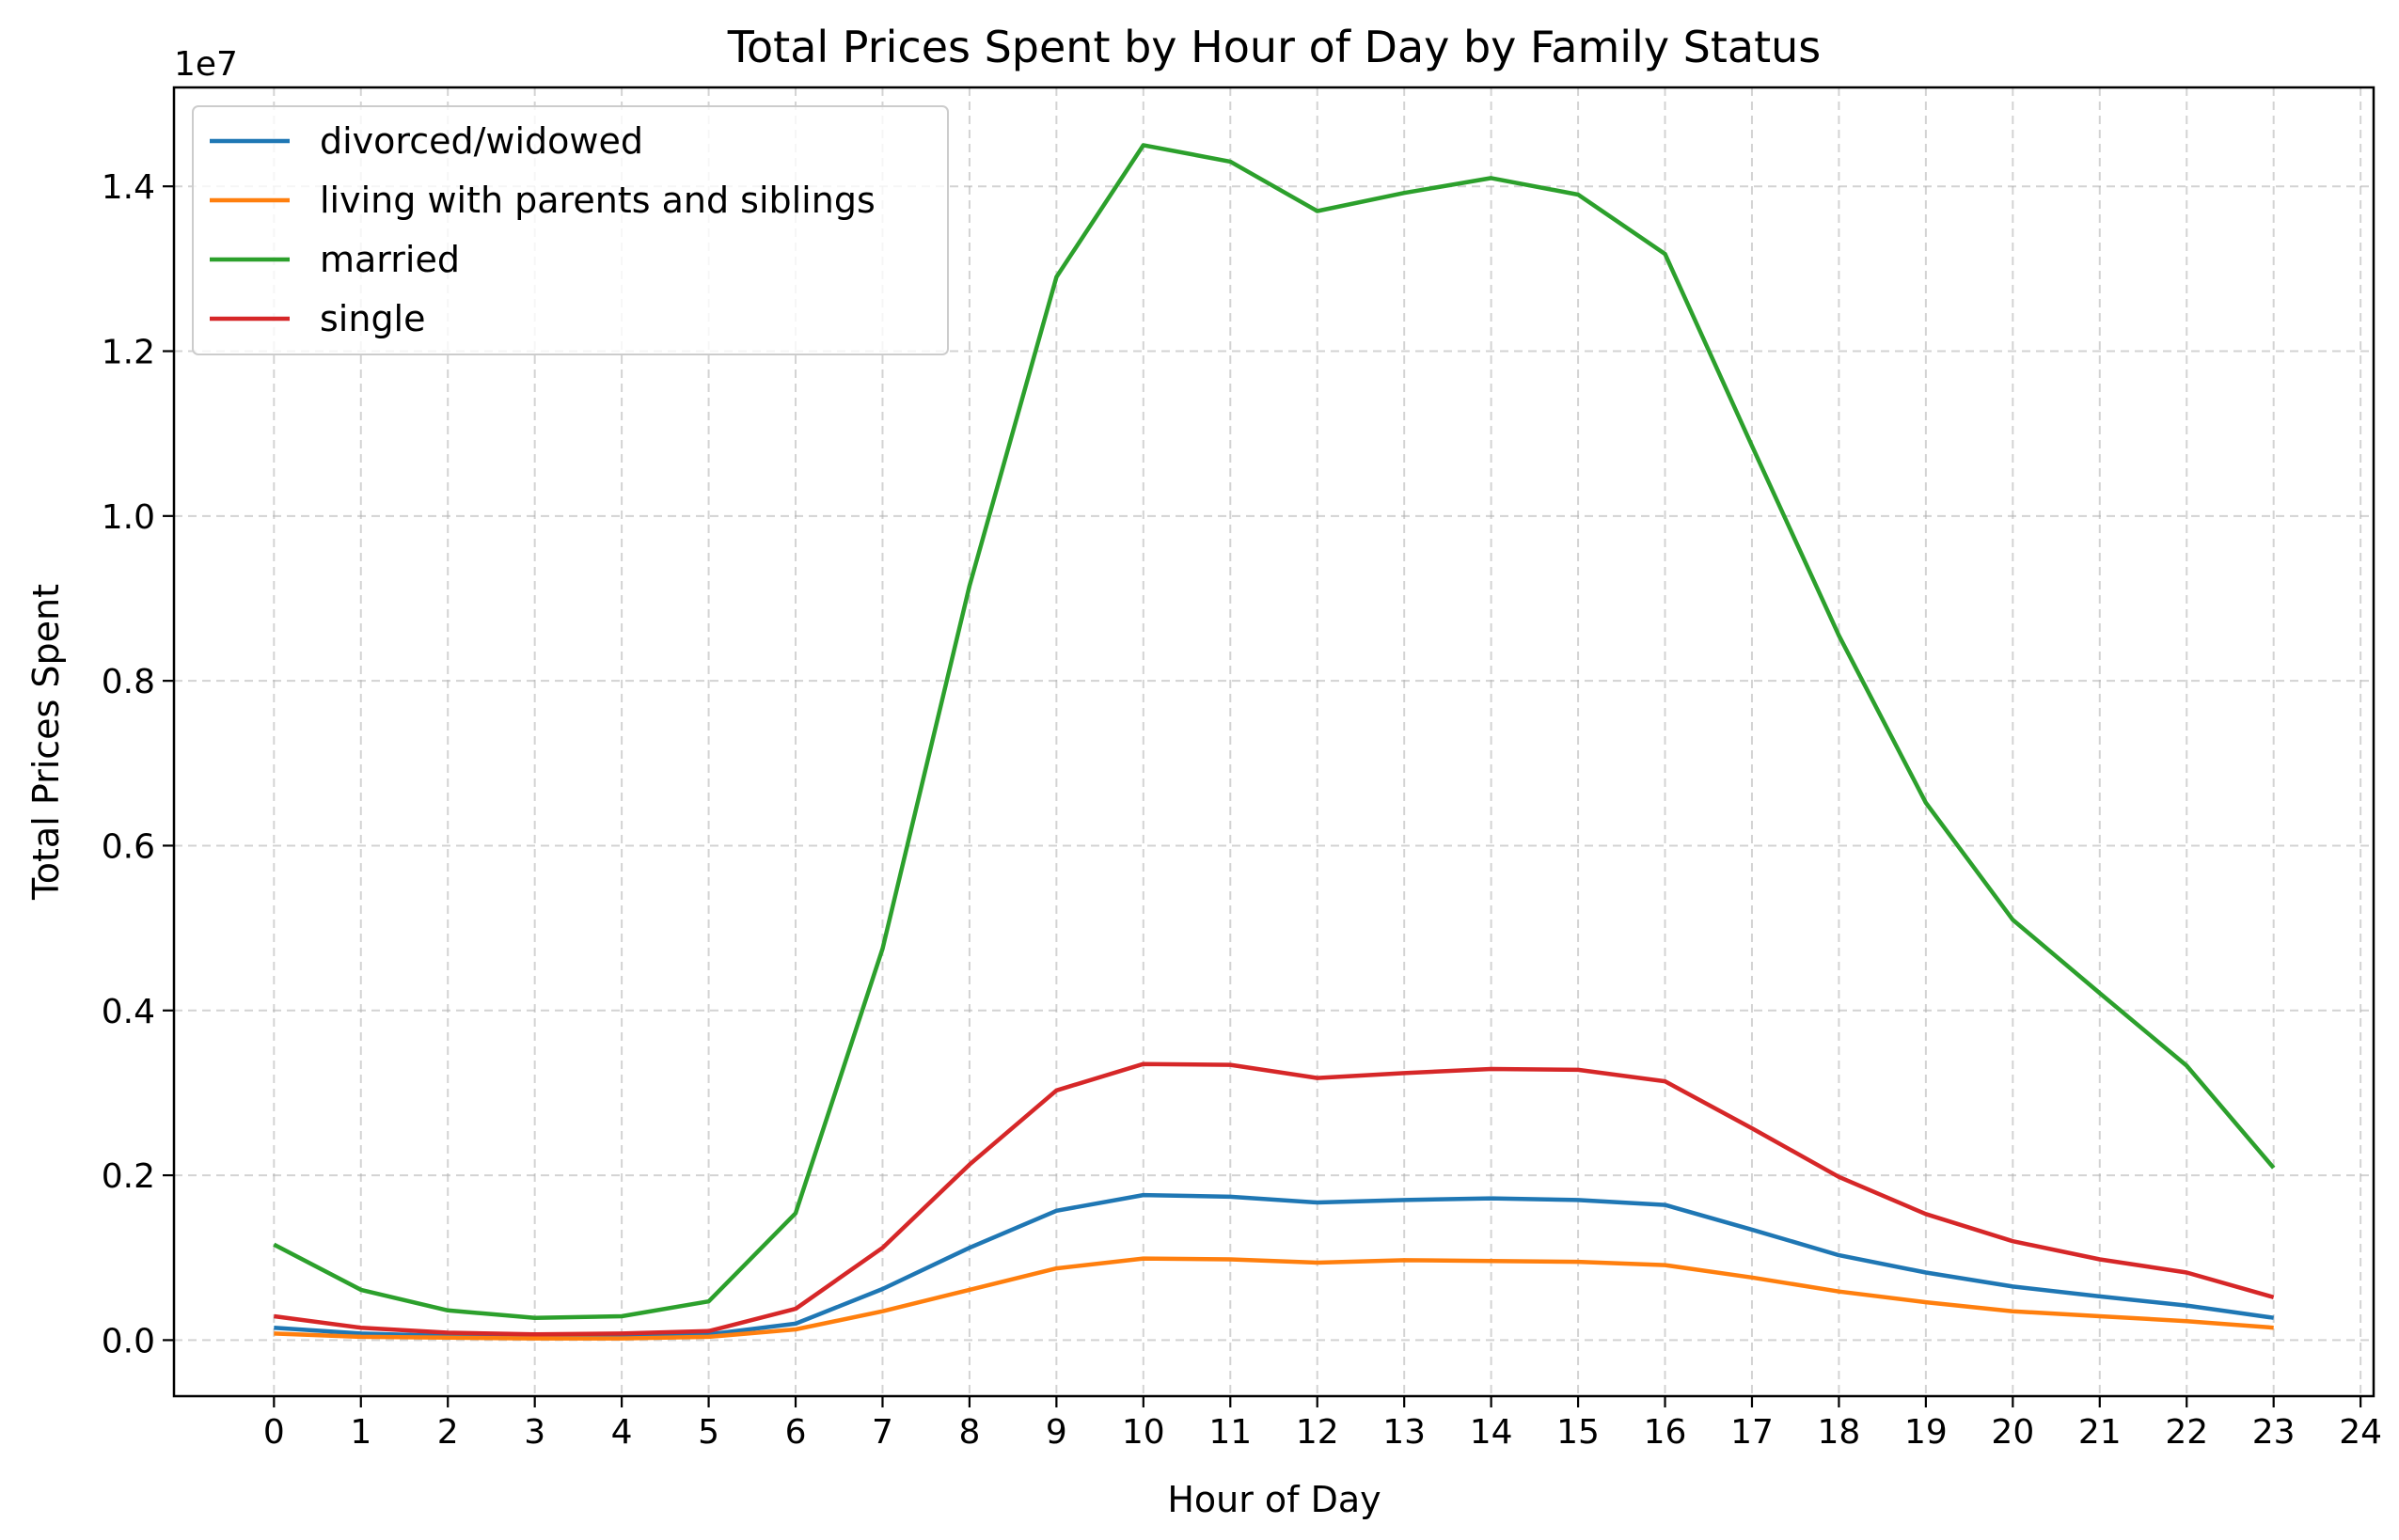 This screenshot has width=2399, height=1540. Describe the element at coordinates (708, 1432) in the screenshot. I see `x-tick-label: 5` at that location.